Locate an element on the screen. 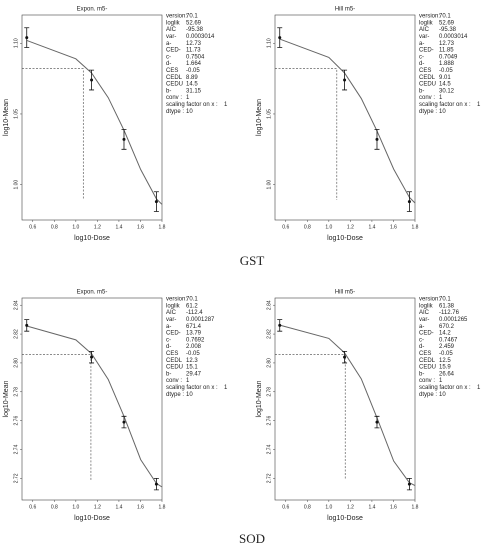 This screenshot has height=550, width=504. y-tick-label: 2.76 is located at coordinates (269, 421).